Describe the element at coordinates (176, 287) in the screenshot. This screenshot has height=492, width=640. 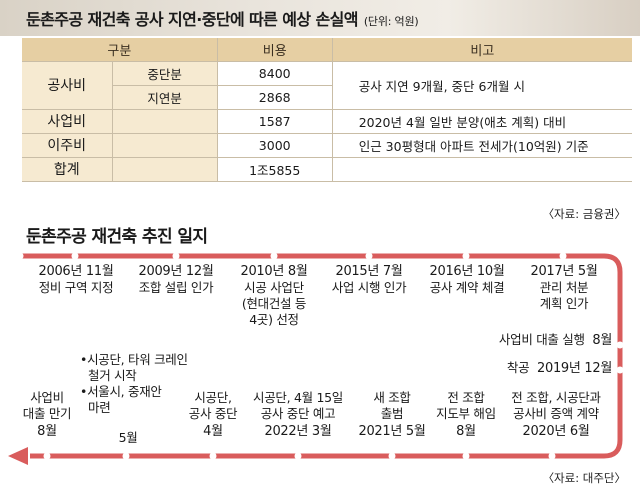
I see `event-text: 조합 설립 인가` at that location.